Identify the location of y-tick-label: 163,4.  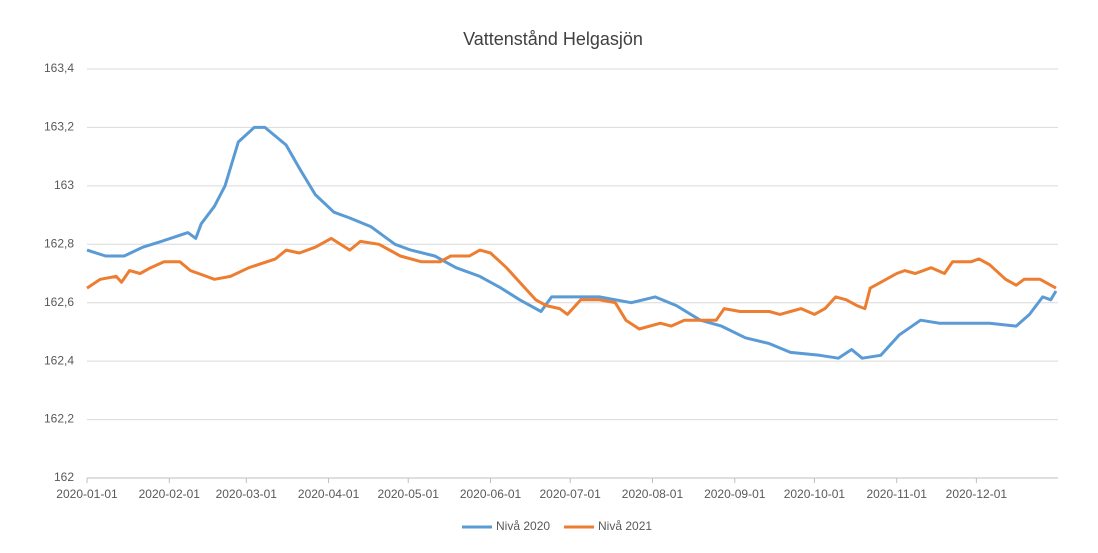
(59, 68).